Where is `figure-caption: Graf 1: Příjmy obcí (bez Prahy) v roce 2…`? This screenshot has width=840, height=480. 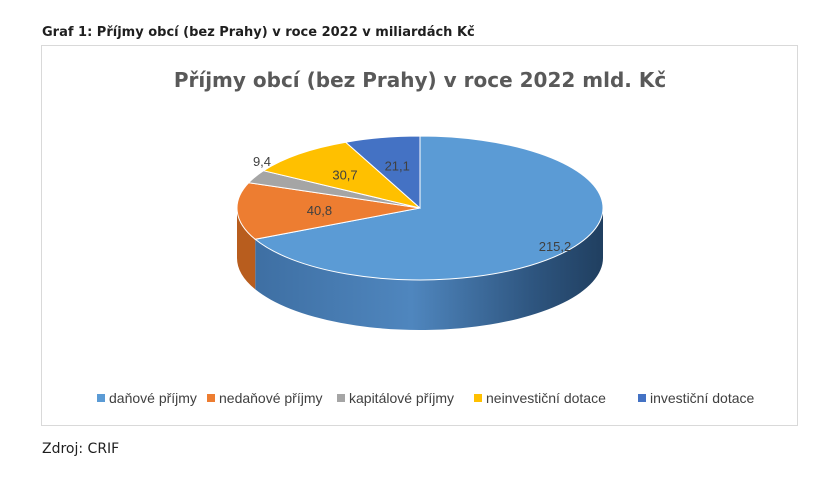 figure-caption: Graf 1: Příjmy obcí (bez Prahy) v roce 2… is located at coordinates (258, 32).